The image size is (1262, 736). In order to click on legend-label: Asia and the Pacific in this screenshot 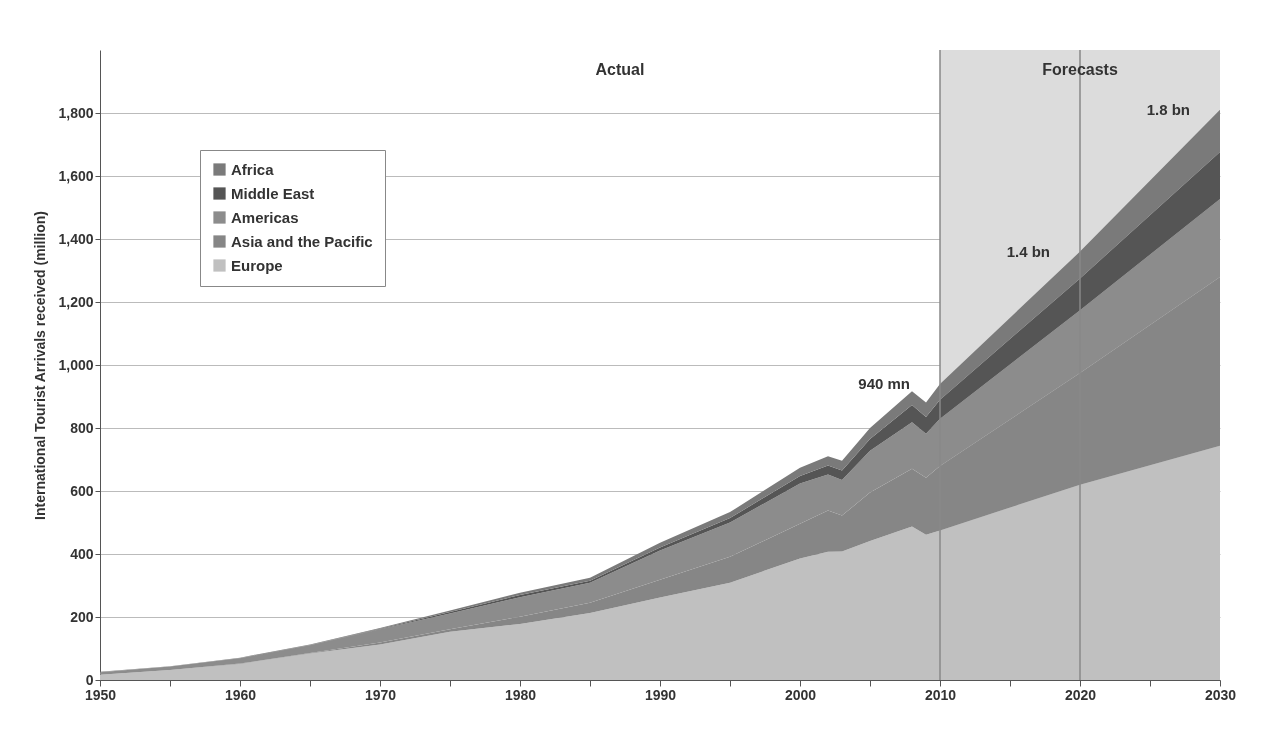, I will do `click(302, 241)`.